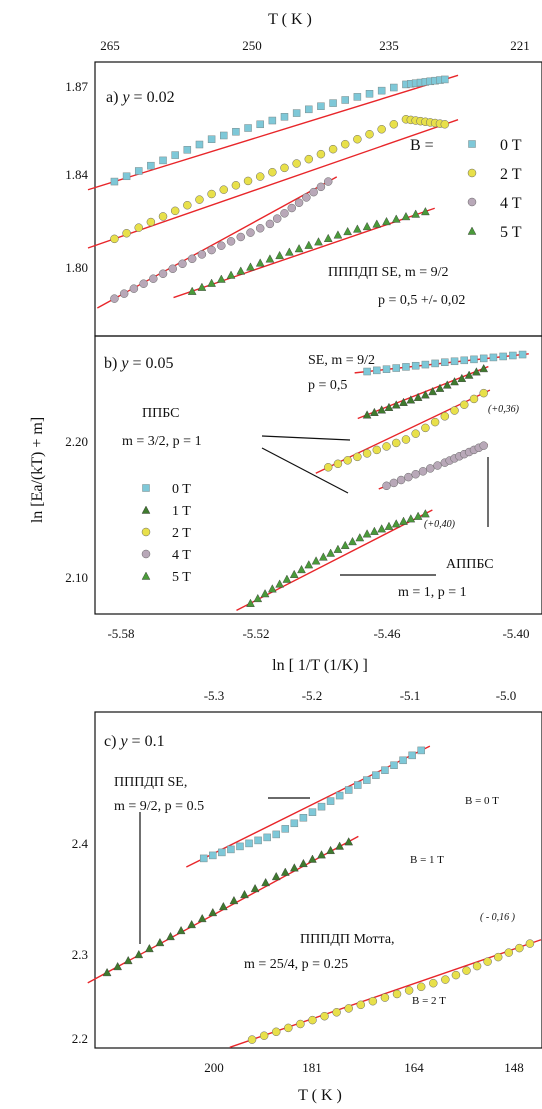 The height and width of the screenshot is (1109, 542). What do you see at coordinates (312, 695) in the screenshot?
I see `panel-c-toptick-52: -5.2` at bounding box center [312, 695].